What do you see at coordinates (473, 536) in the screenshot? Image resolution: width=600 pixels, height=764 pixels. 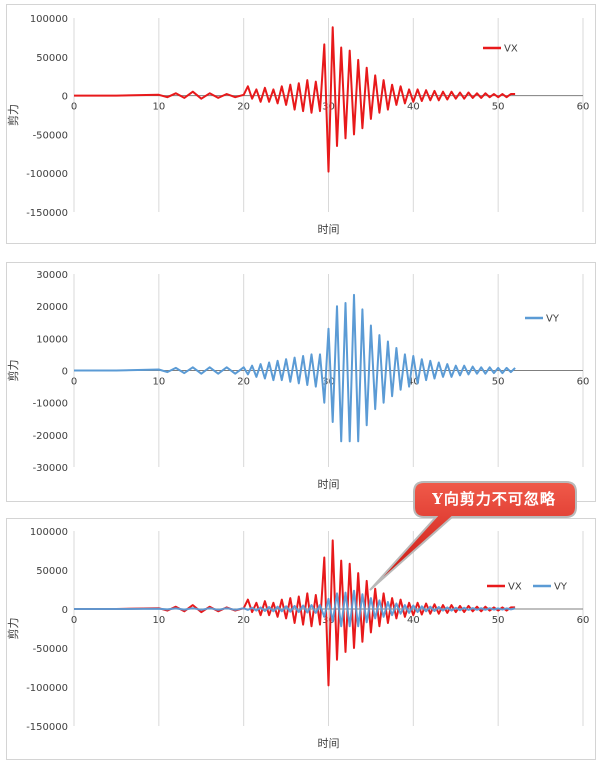 I see `callout-shape` at bounding box center [473, 536].